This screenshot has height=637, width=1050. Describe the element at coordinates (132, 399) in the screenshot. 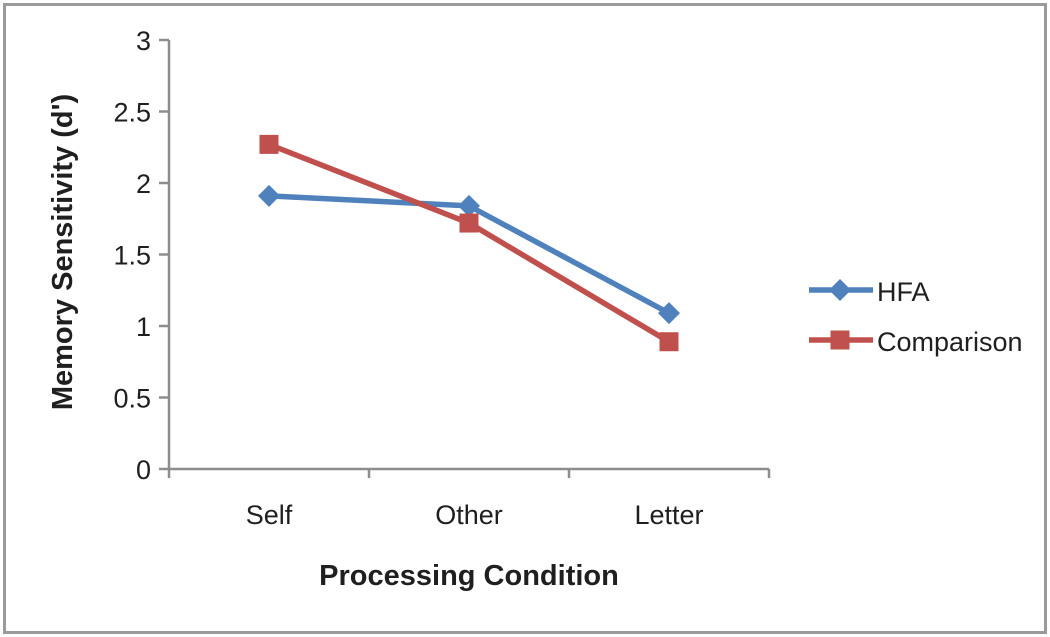

I see `y-tick-label: 0.5` at that location.